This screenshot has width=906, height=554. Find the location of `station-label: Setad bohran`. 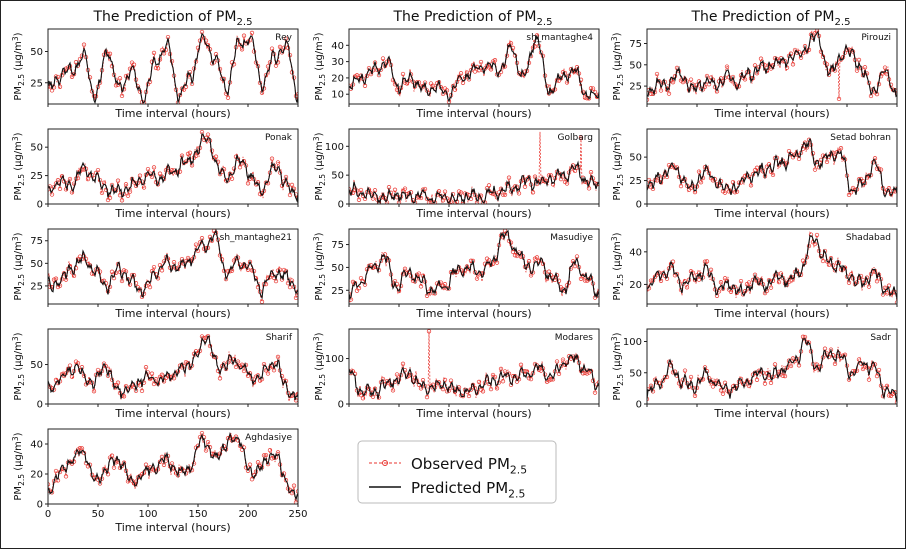

station-label: Setad bohran is located at coordinates (860, 138).